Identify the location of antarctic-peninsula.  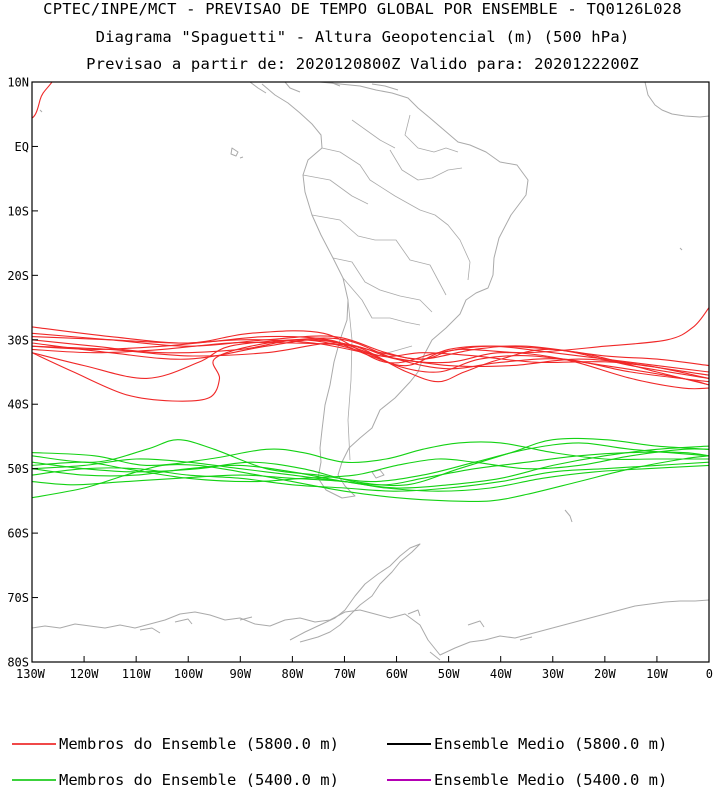
(355, 593).